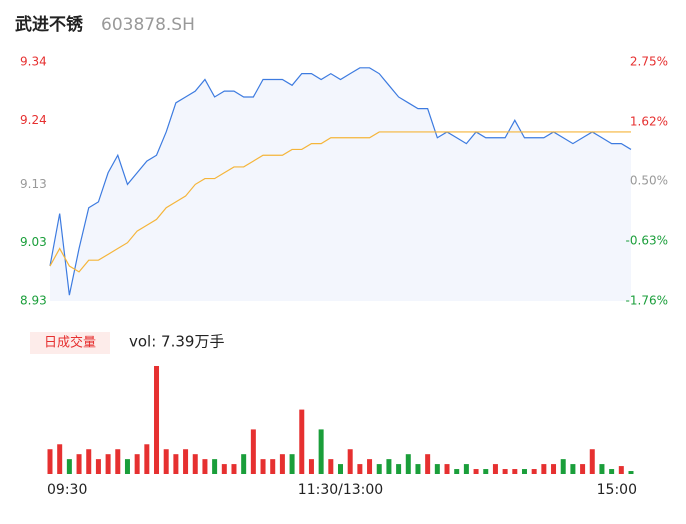 Image resolution: width=686 pixels, height=524 pixels. Describe the element at coordinates (340, 490) in the screenshot. I see `x-tick-label: 11:30/13:00` at that location.